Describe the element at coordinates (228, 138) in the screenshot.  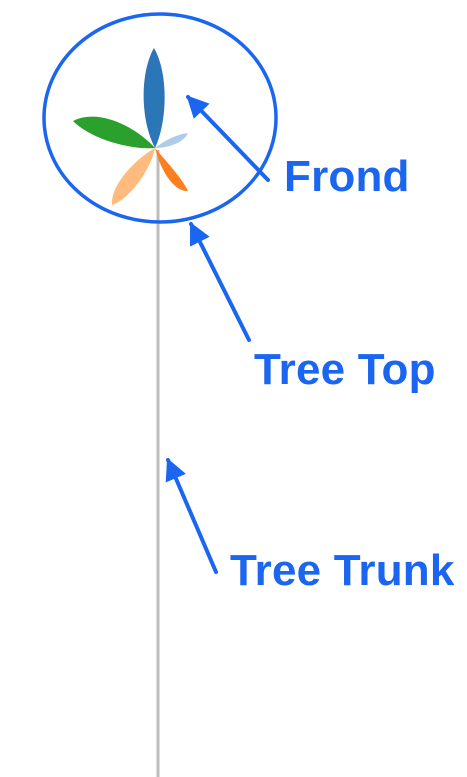
I see `frond-arrow-icon` at that location.